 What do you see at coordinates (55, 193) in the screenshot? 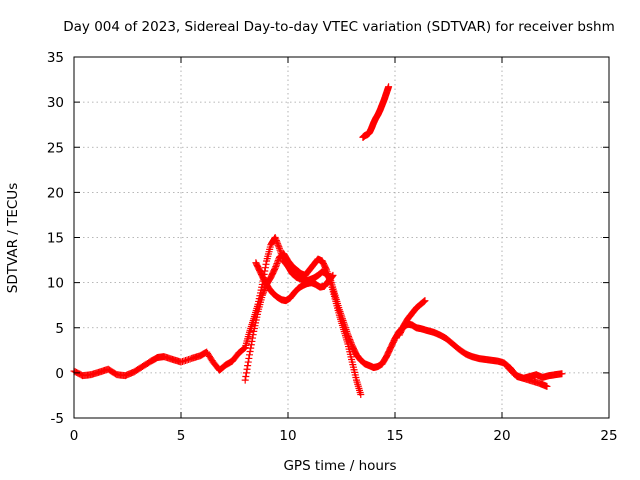
I see `y-tick-label: 20` at bounding box center [55, 193].